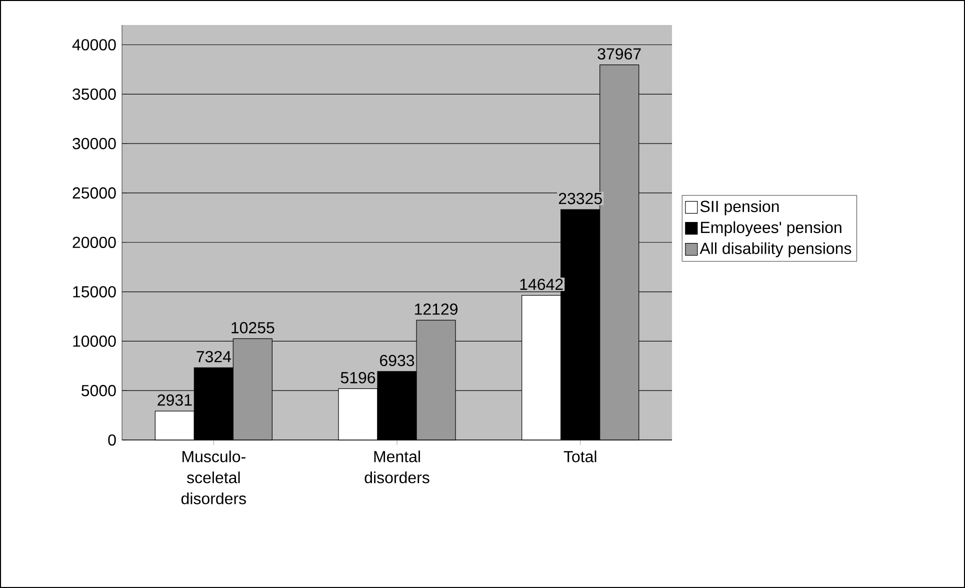 Image resolution: width=965 pixels, height=588 pixels. Describe the element at coordinates (99, 390) in the screenshot. I see `y-tick-label: 5000` at that location.